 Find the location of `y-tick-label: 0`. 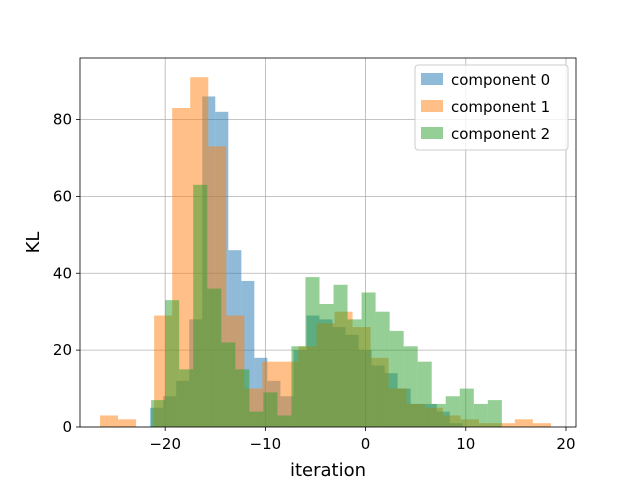

y-tick-label: 0 is located at coordinates (67, 427).